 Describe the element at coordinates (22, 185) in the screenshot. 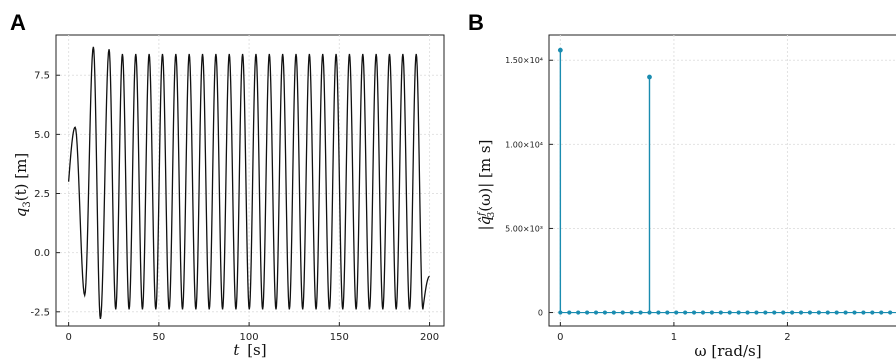

I see `panel-a-ylabel: q3(t) [m]` at that location.